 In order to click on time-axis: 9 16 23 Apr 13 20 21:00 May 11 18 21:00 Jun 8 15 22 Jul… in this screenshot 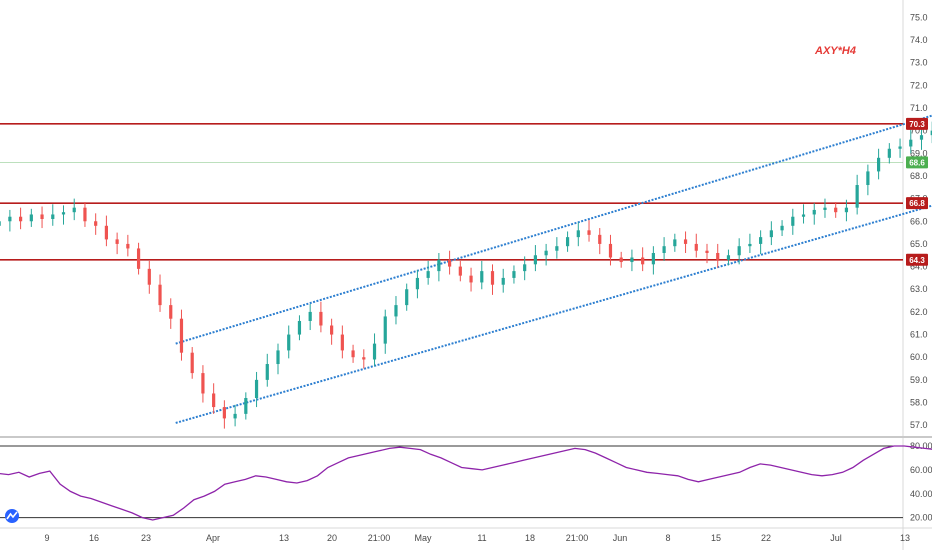, I will do `click(477, 538)`.